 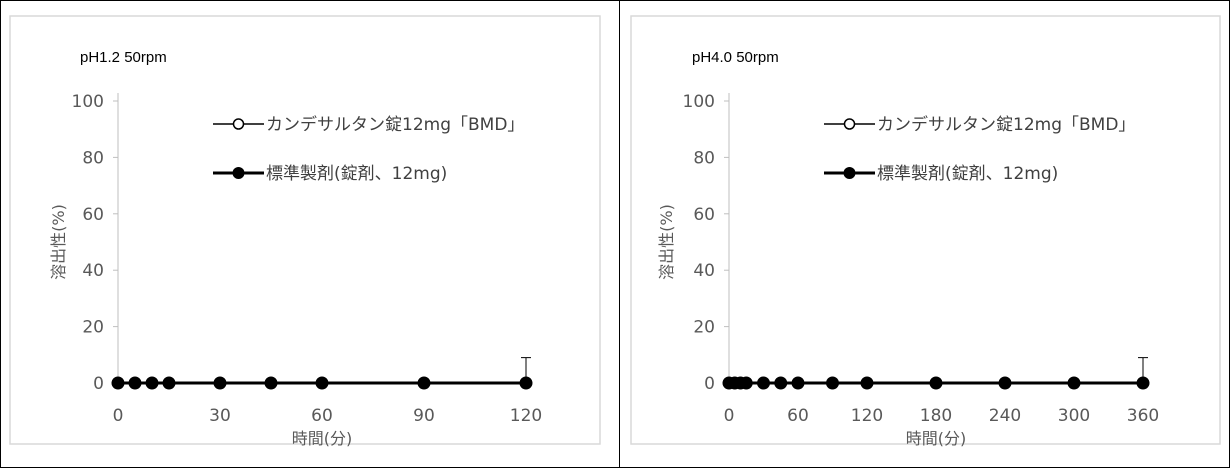 What do you see at coordinates (220, 416) in the screenshot?
I see `x-tick-label: 30` at bounding box center [220, 416].